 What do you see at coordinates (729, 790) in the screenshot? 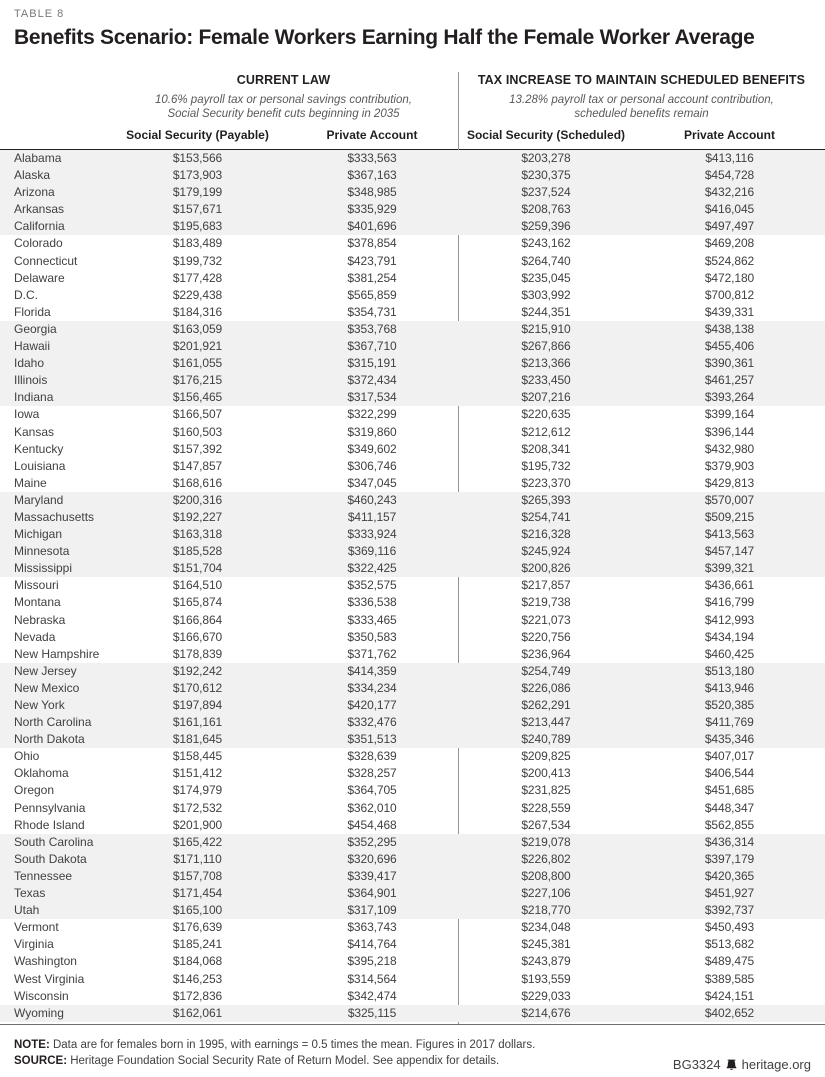
I see `private-account-tax-value: $451,685` at bounding box center [729, 790].